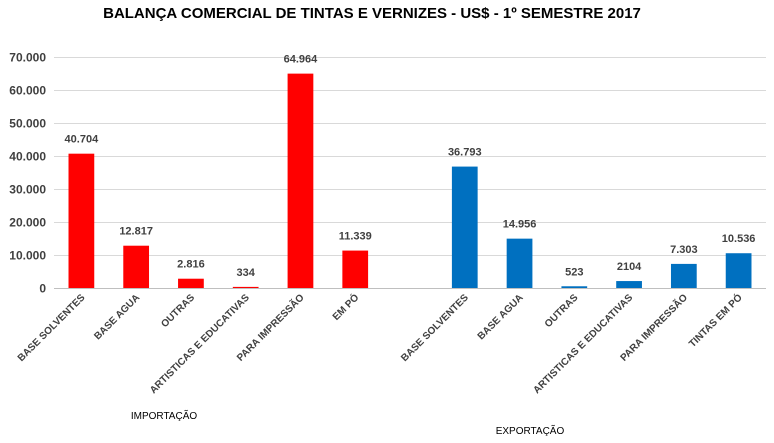 The image size is (774, 443). I want to click on data-label: 12.817, so click(136, 232).